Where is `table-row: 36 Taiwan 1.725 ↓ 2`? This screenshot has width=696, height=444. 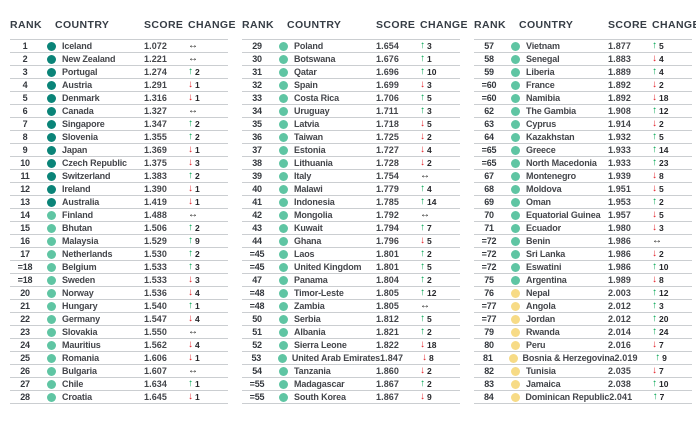
table-row: 36 Taiwan 1.725 ↓ 2 is located at coordinates (351, 136).